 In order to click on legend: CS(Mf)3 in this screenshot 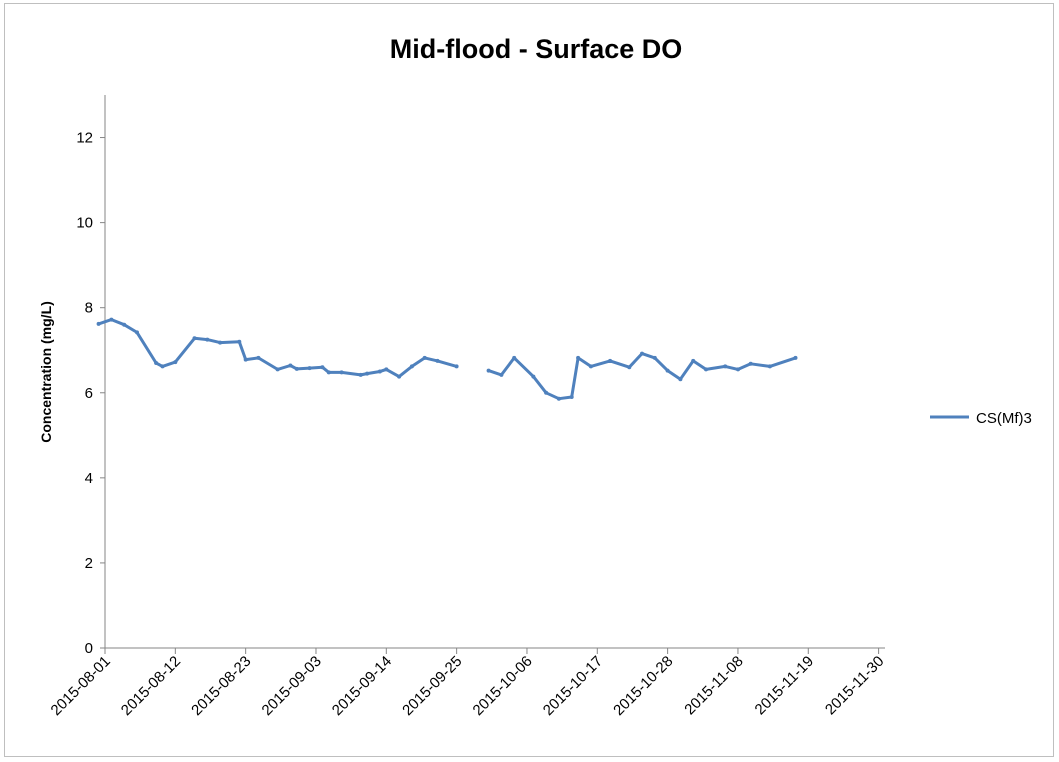, I will do `click(981, 418)`.